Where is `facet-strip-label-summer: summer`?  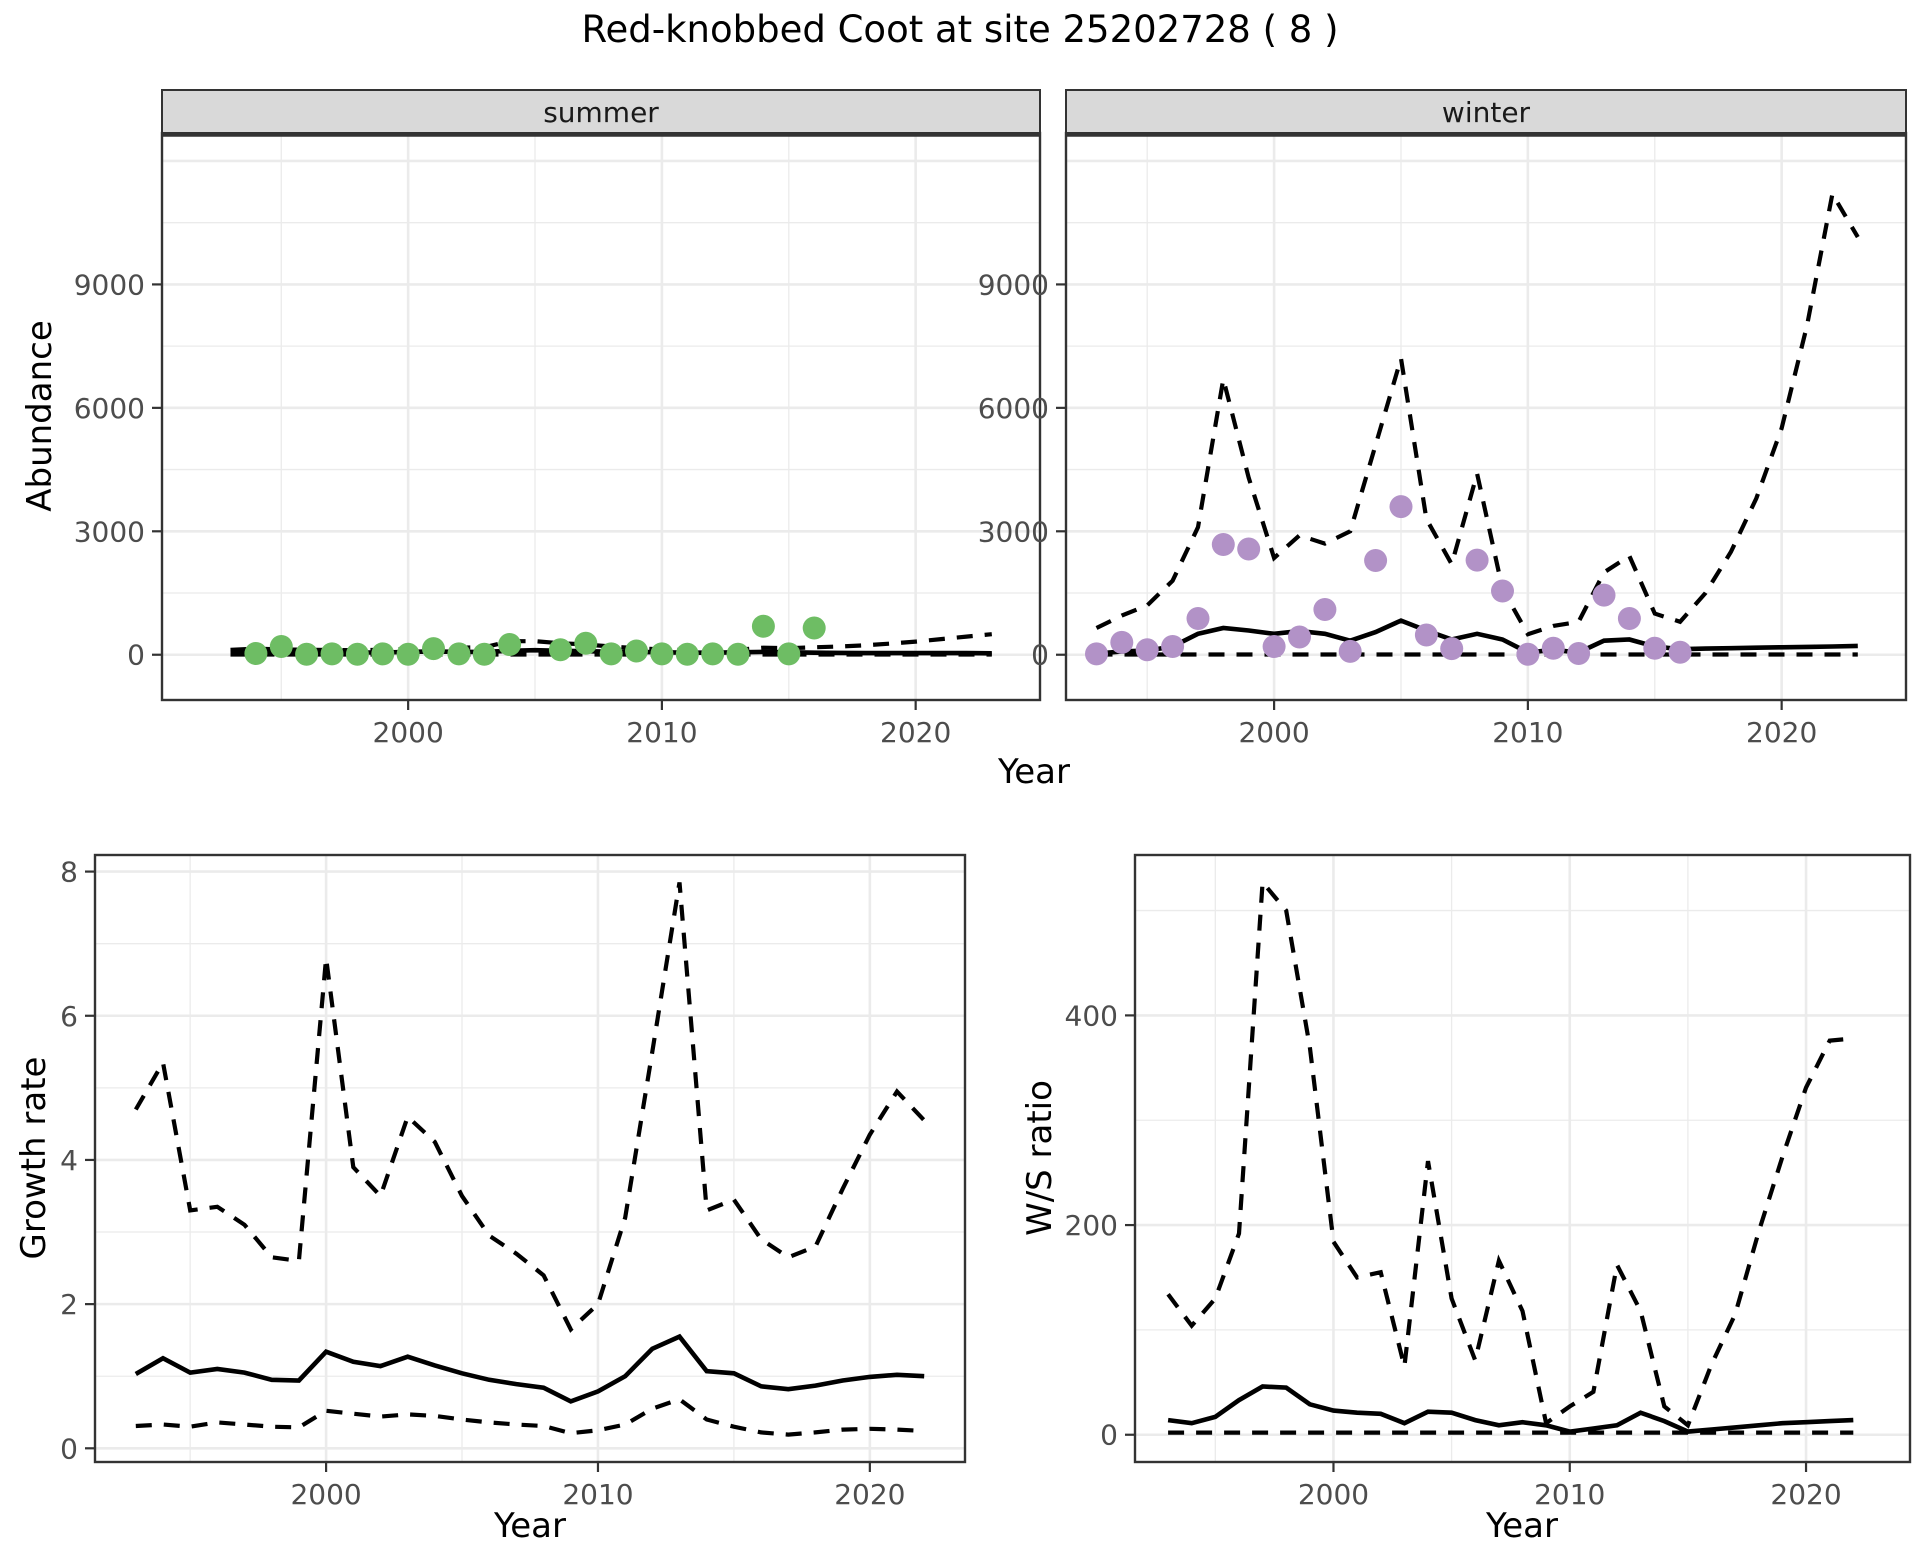
facet-strip-label-summer: summer is located at coordinates (601, 112).